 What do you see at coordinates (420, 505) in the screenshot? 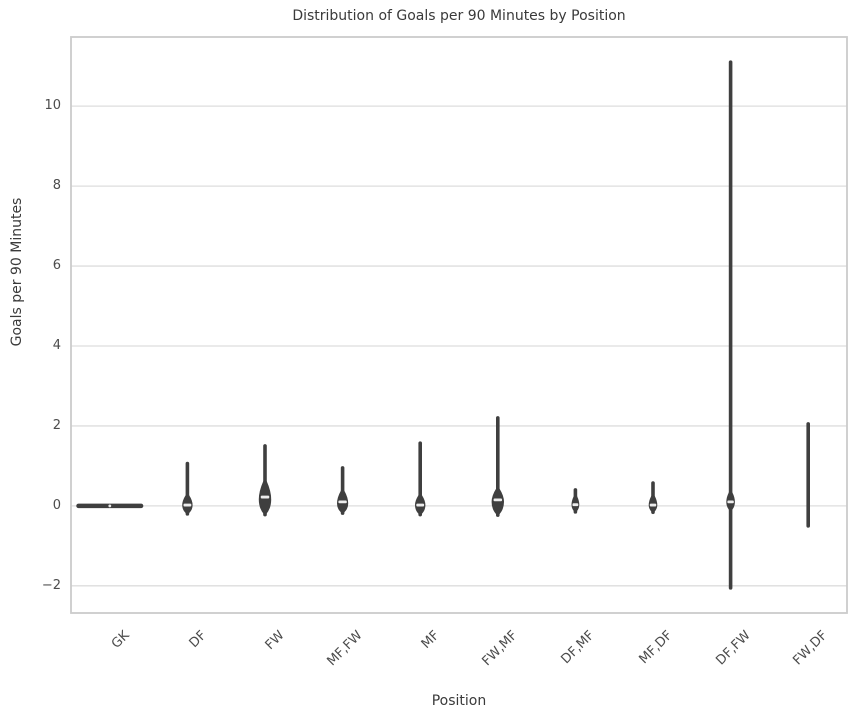
I see `violin-median-MF` at bounding box center [420, 505].